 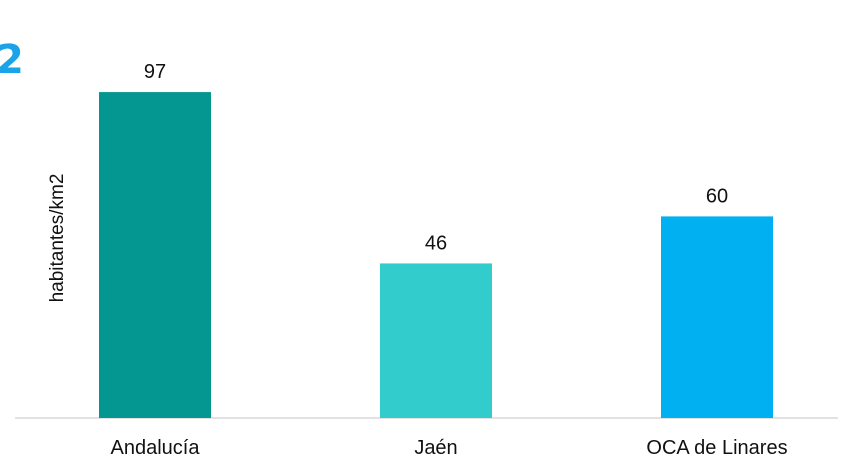 What do you see at coordinates (156, 448) in the screenshot?
I see `x-tick-label-0: Andalucía` at bounding box center [156, 448].